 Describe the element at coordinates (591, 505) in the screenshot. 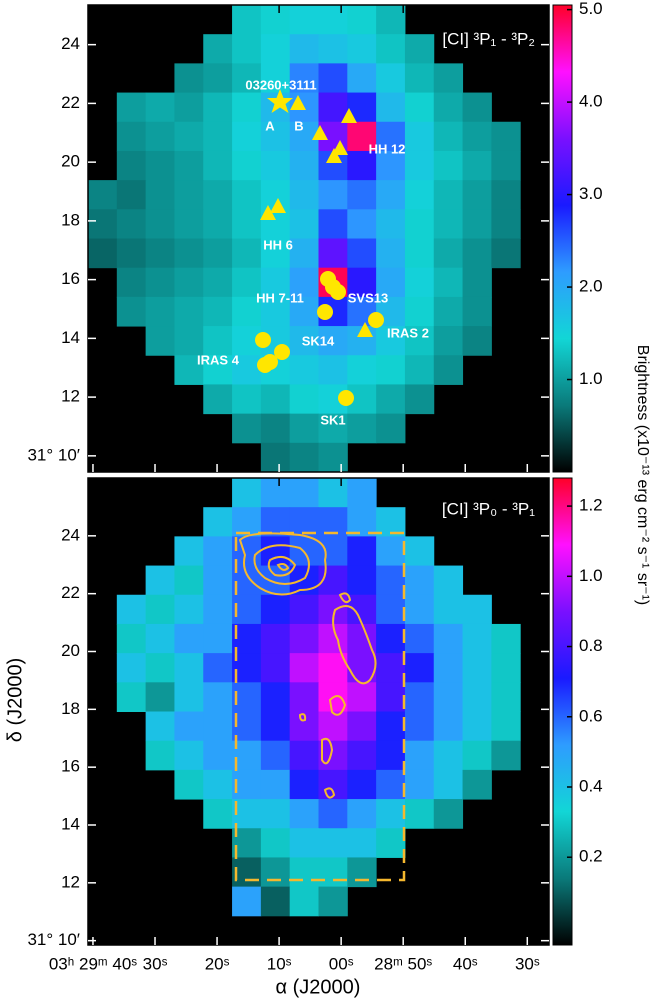

I see `colorbar-tick-label: 1.2` at that location.